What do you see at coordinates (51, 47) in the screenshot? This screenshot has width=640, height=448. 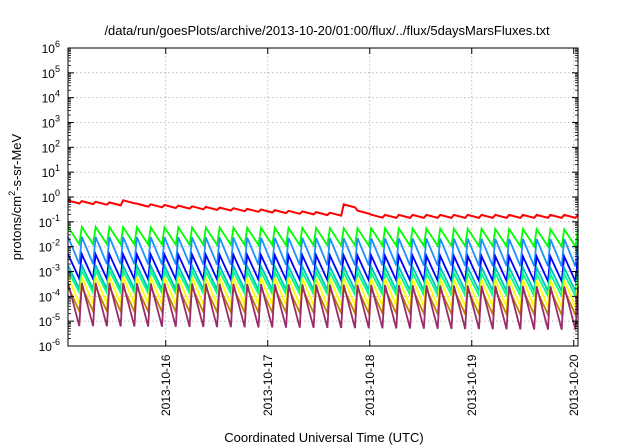 I see `y-tick-label: 10⁶` at bounding box center [51, 47].